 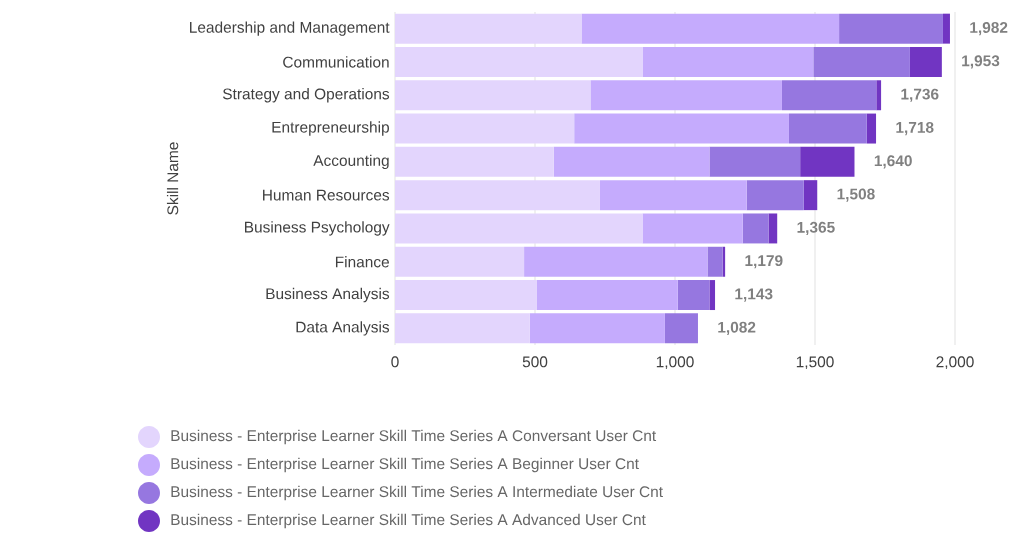 What do you see at coordinates (395, 362) in the screenshot?
I see `x-tick-label: 0` at bounding box center [395, 362].